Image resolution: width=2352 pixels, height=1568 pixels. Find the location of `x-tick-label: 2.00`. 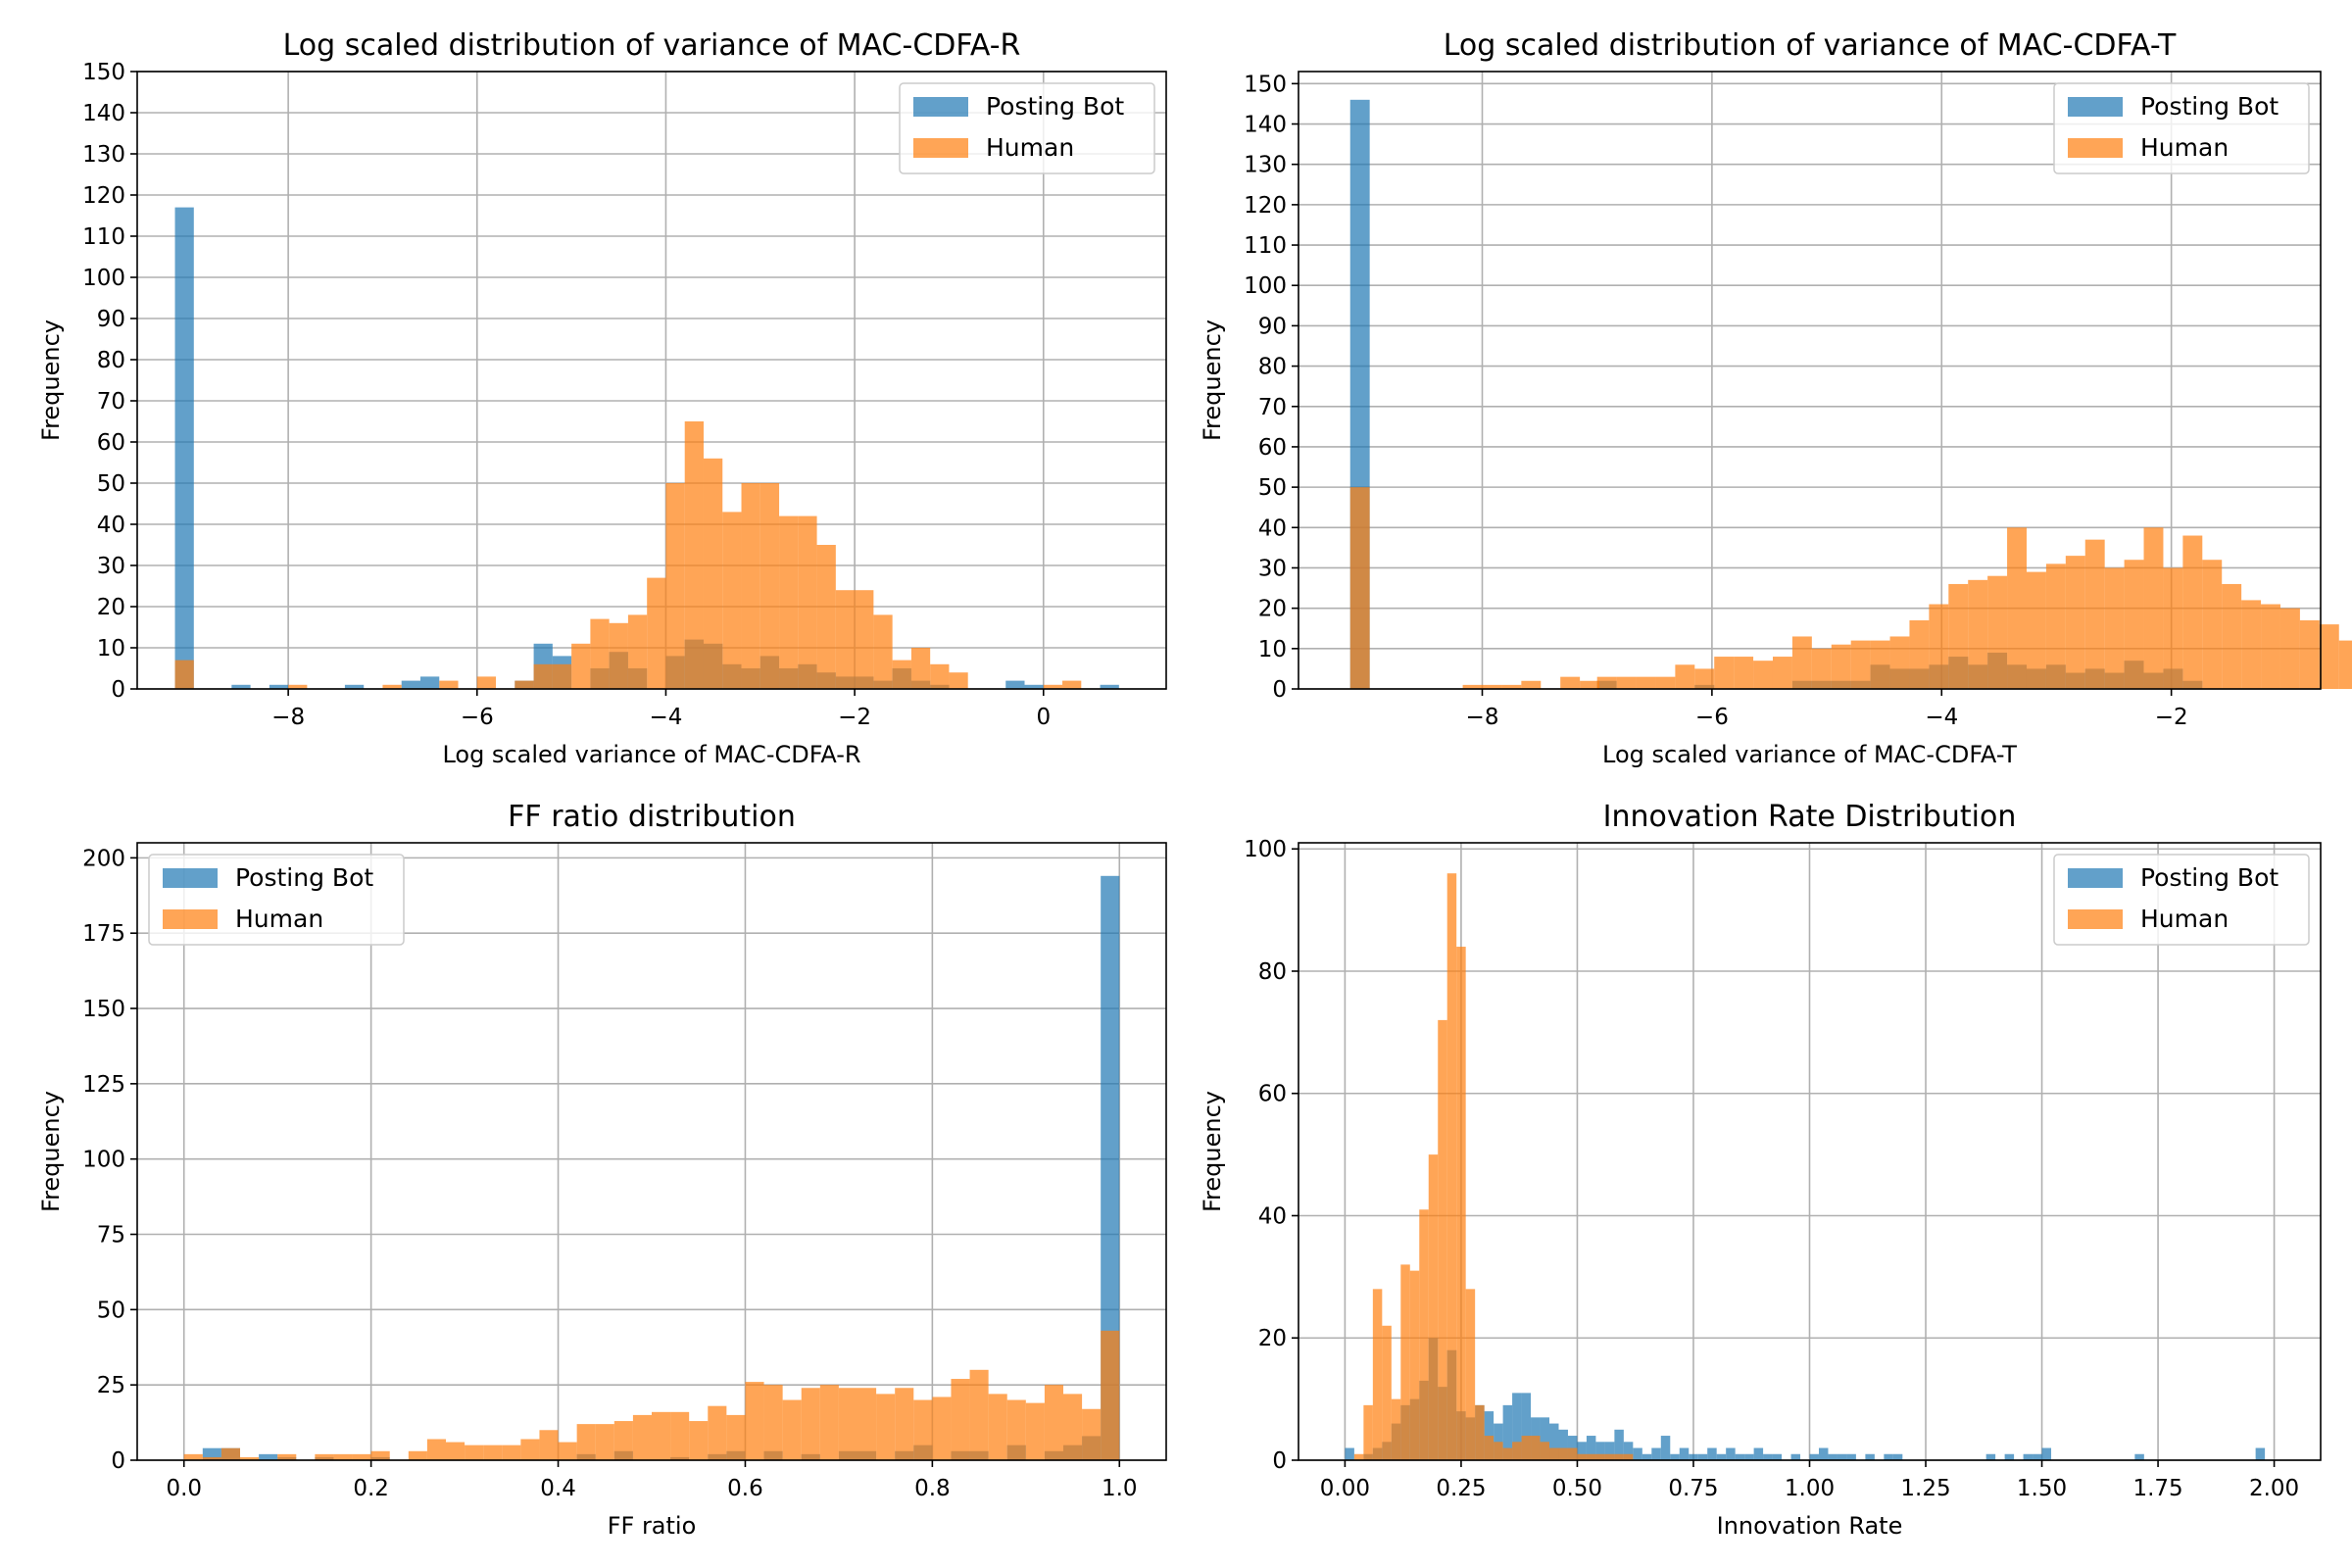

x-tick-label: 2.00 is located at coordinates (2274, 1488).